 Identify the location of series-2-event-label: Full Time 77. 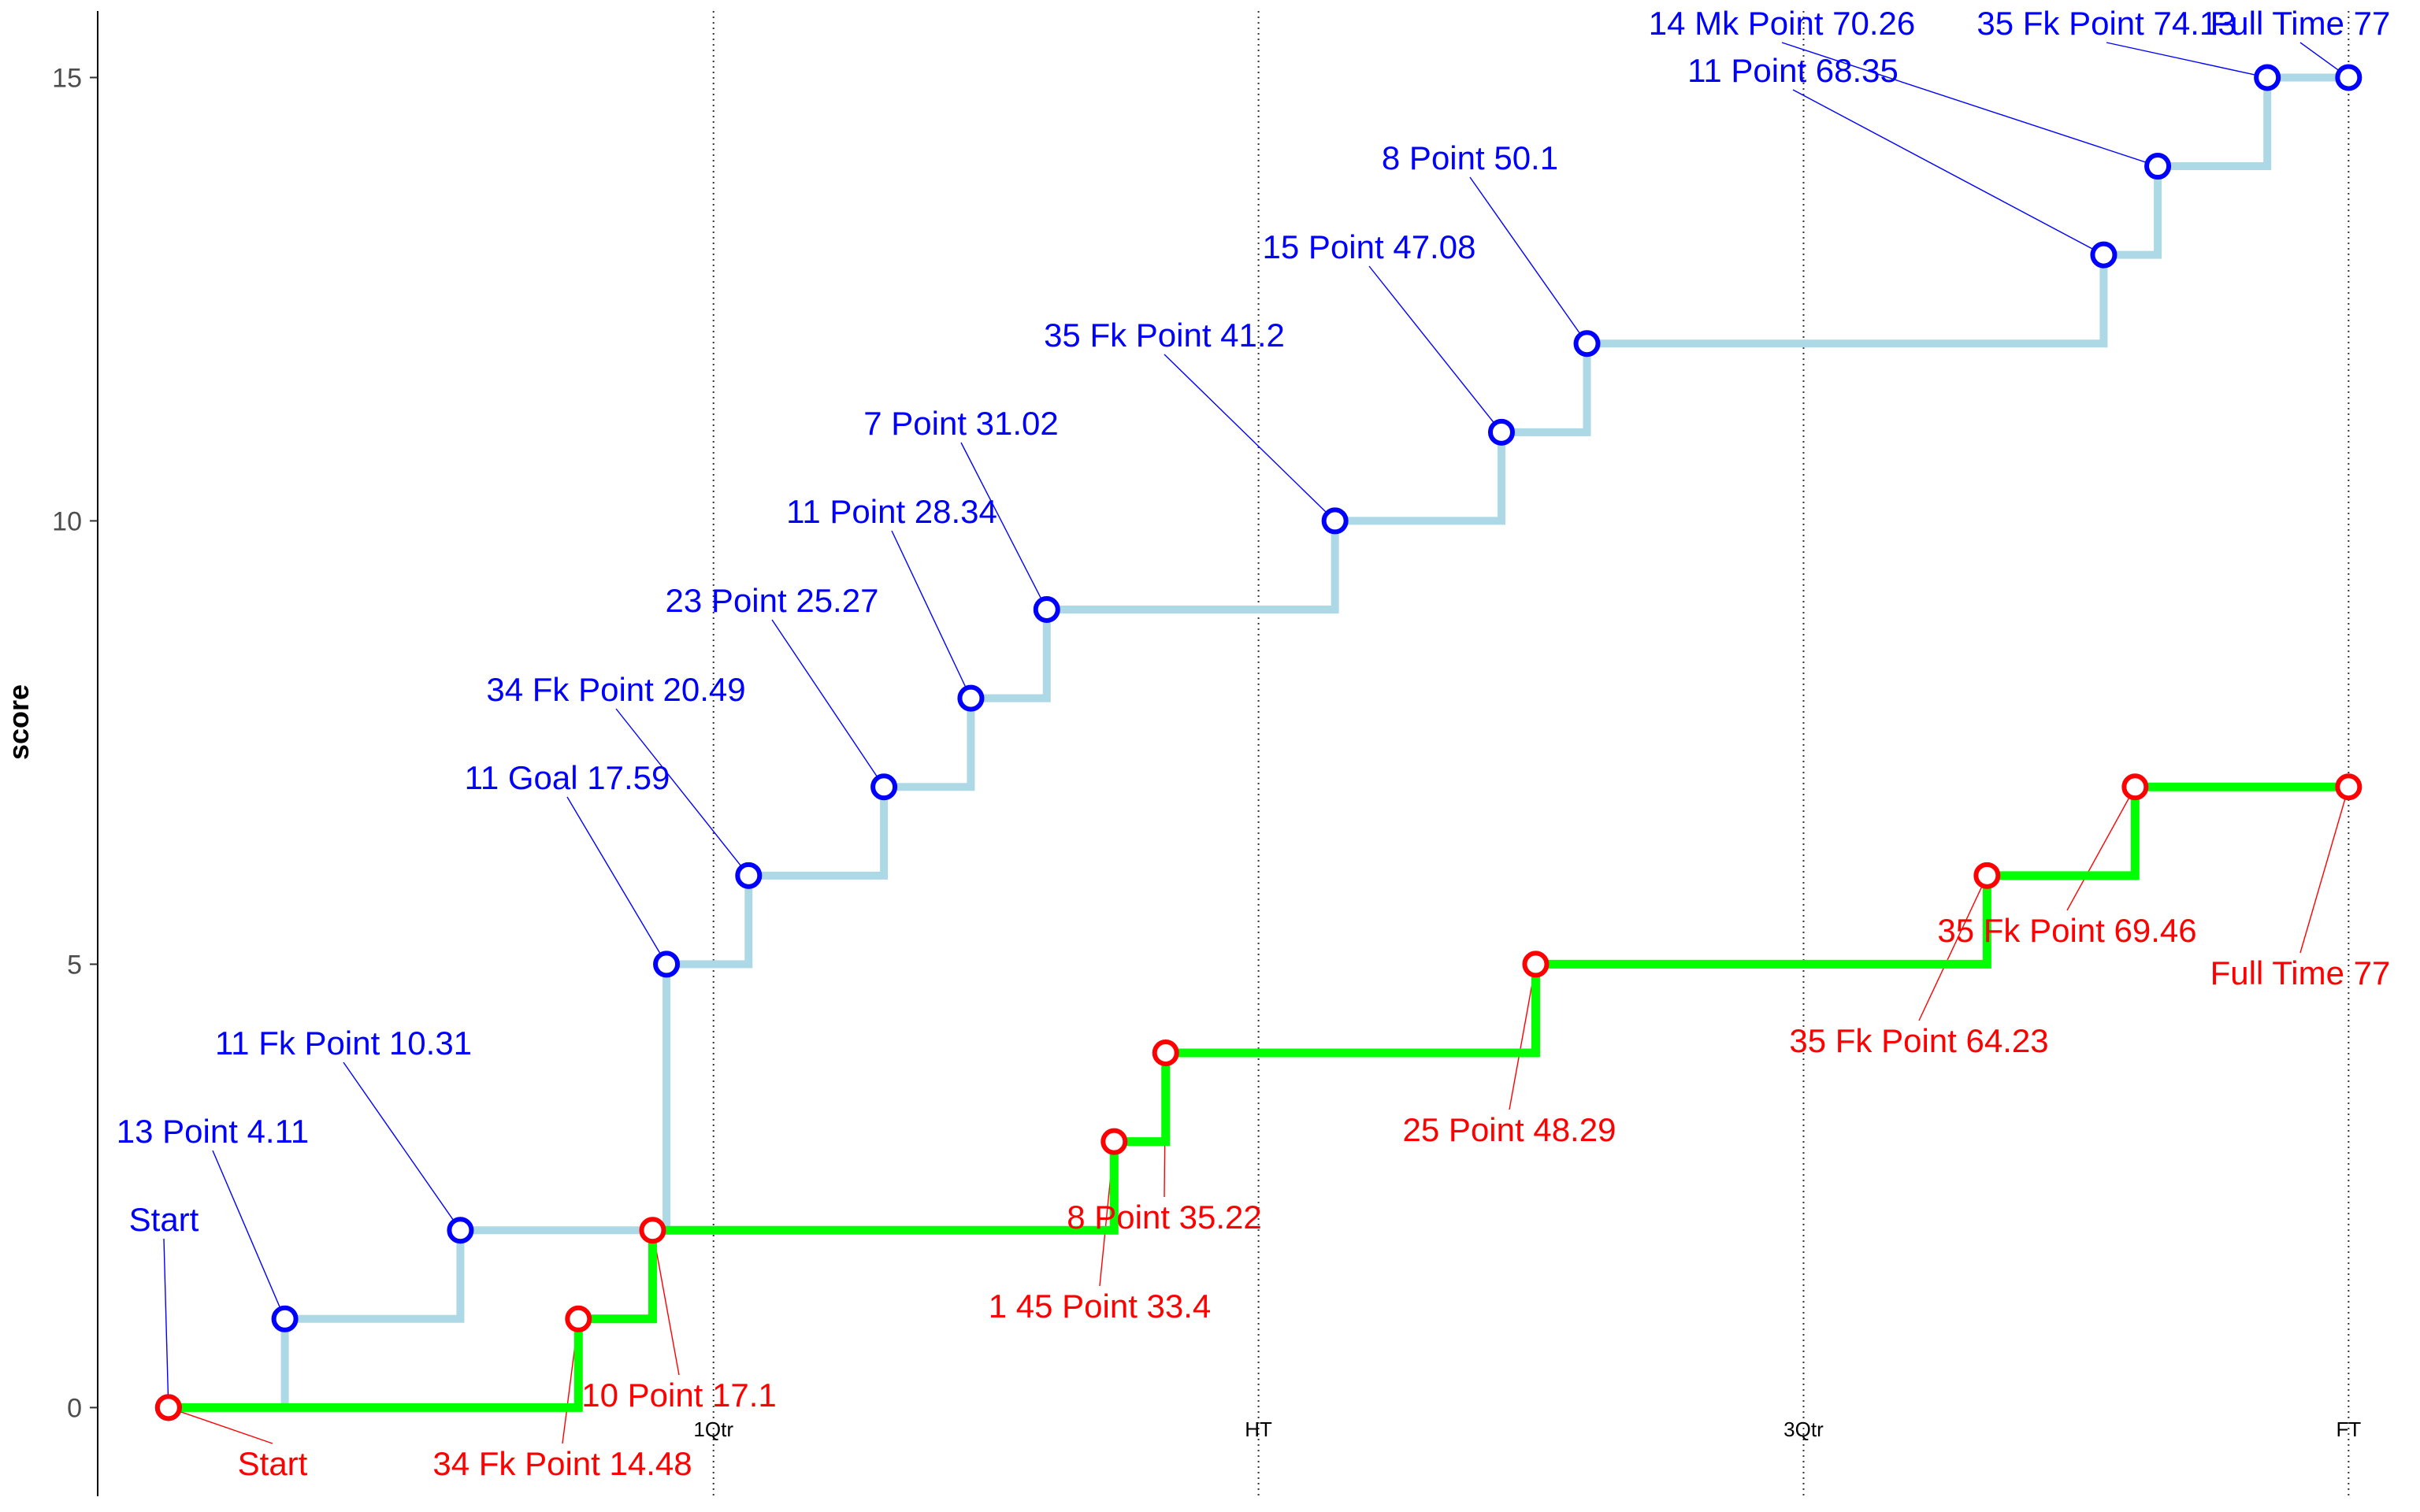
(2300, 972).